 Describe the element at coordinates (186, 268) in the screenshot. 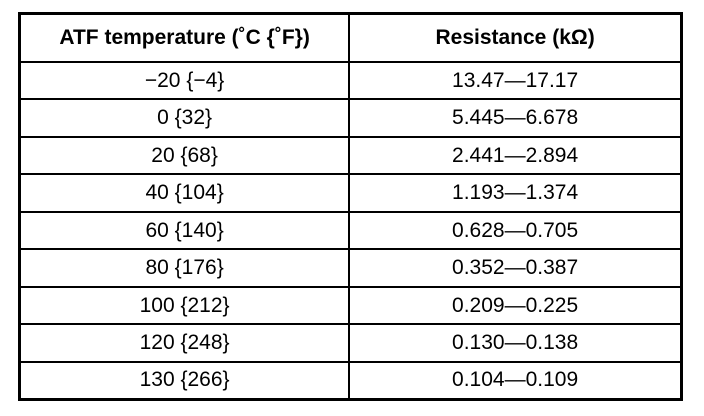

I see `temperature-cell: 80 {176}` at that location.